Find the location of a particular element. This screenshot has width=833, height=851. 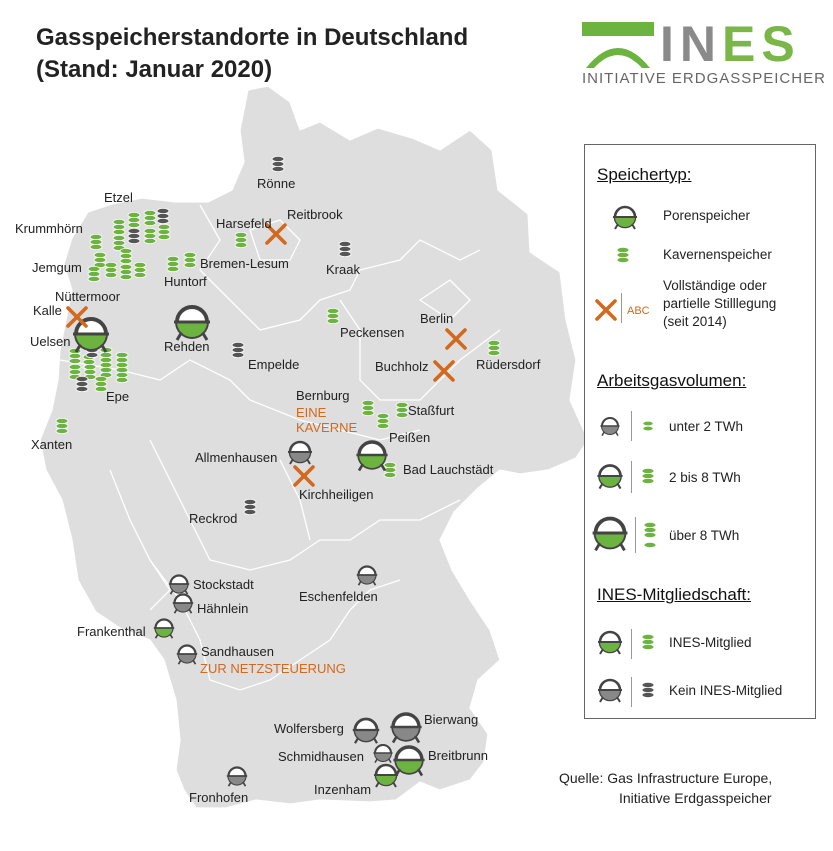

medium-volume-cavern-icon is located at coordinates (648, 476).